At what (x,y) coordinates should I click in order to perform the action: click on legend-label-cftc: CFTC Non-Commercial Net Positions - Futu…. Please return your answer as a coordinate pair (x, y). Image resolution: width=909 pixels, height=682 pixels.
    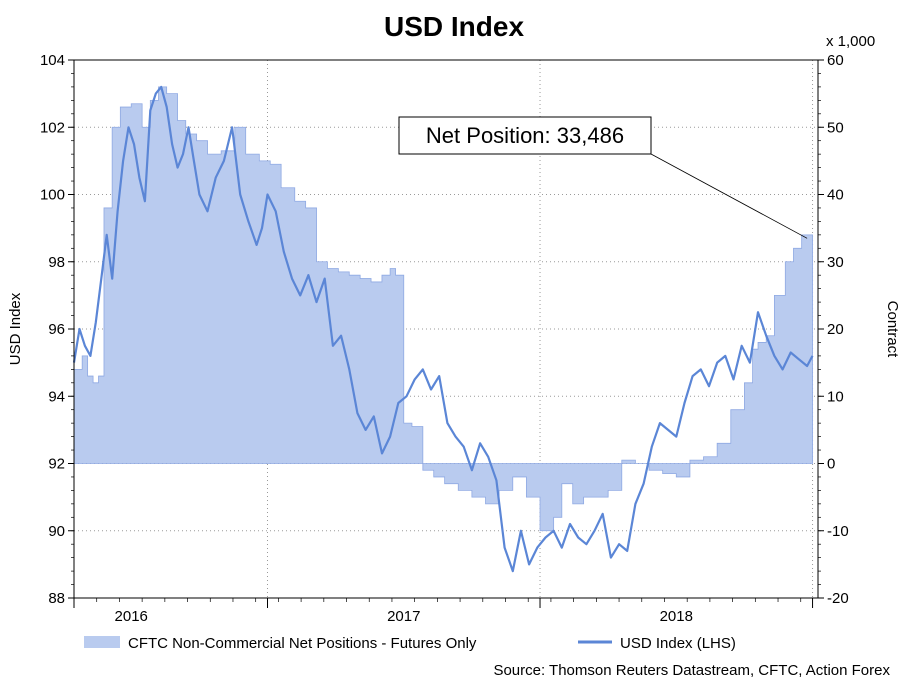
    Looking at the image, I should click on (302, 643).